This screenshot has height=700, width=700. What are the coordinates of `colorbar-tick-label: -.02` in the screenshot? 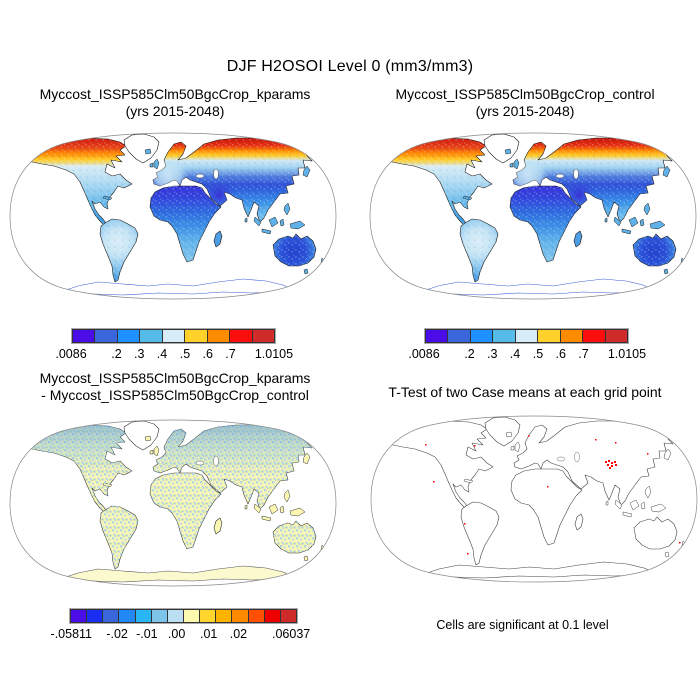 It's located at (117, 634).